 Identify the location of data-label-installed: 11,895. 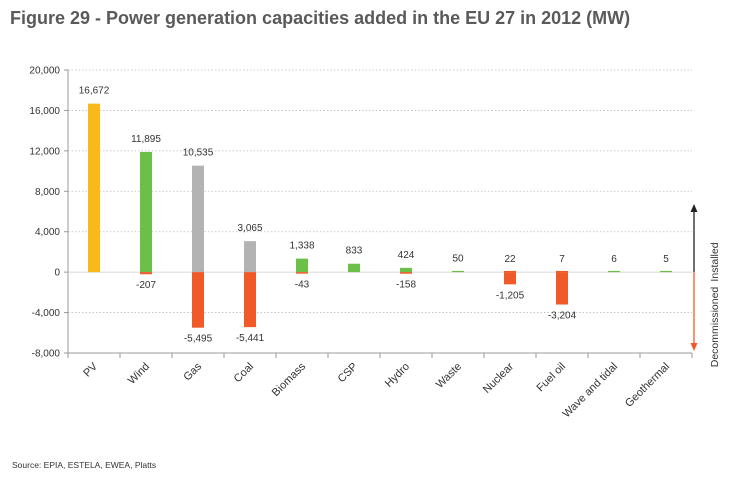
(146, 139).